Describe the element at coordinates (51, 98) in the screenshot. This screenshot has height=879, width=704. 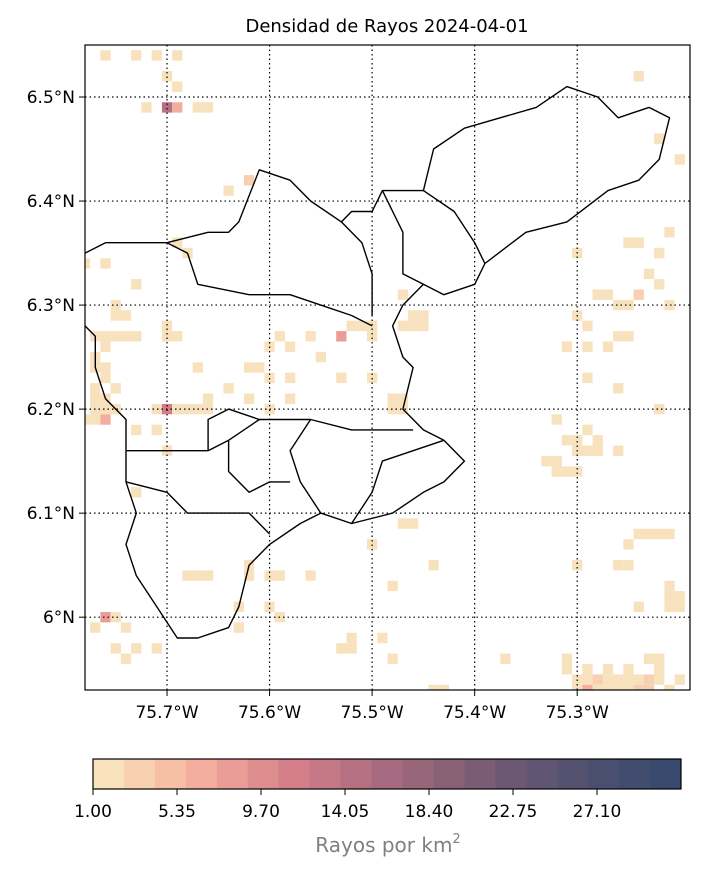
I see `y-tick-label: 6.5°N` at that location.